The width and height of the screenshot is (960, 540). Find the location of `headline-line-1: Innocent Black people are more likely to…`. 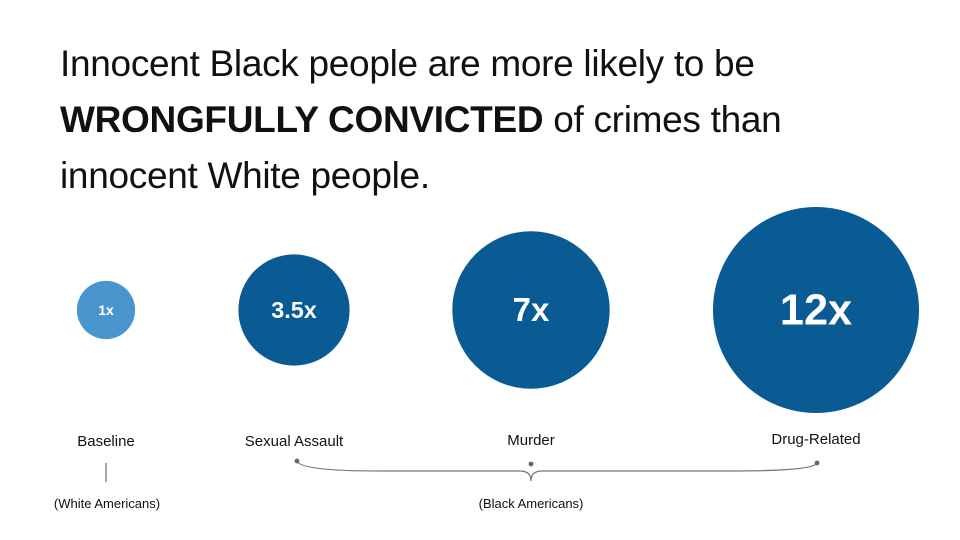

headline-line-1: Innocent Black people are more likely to… is located at coordinates (407, 63).